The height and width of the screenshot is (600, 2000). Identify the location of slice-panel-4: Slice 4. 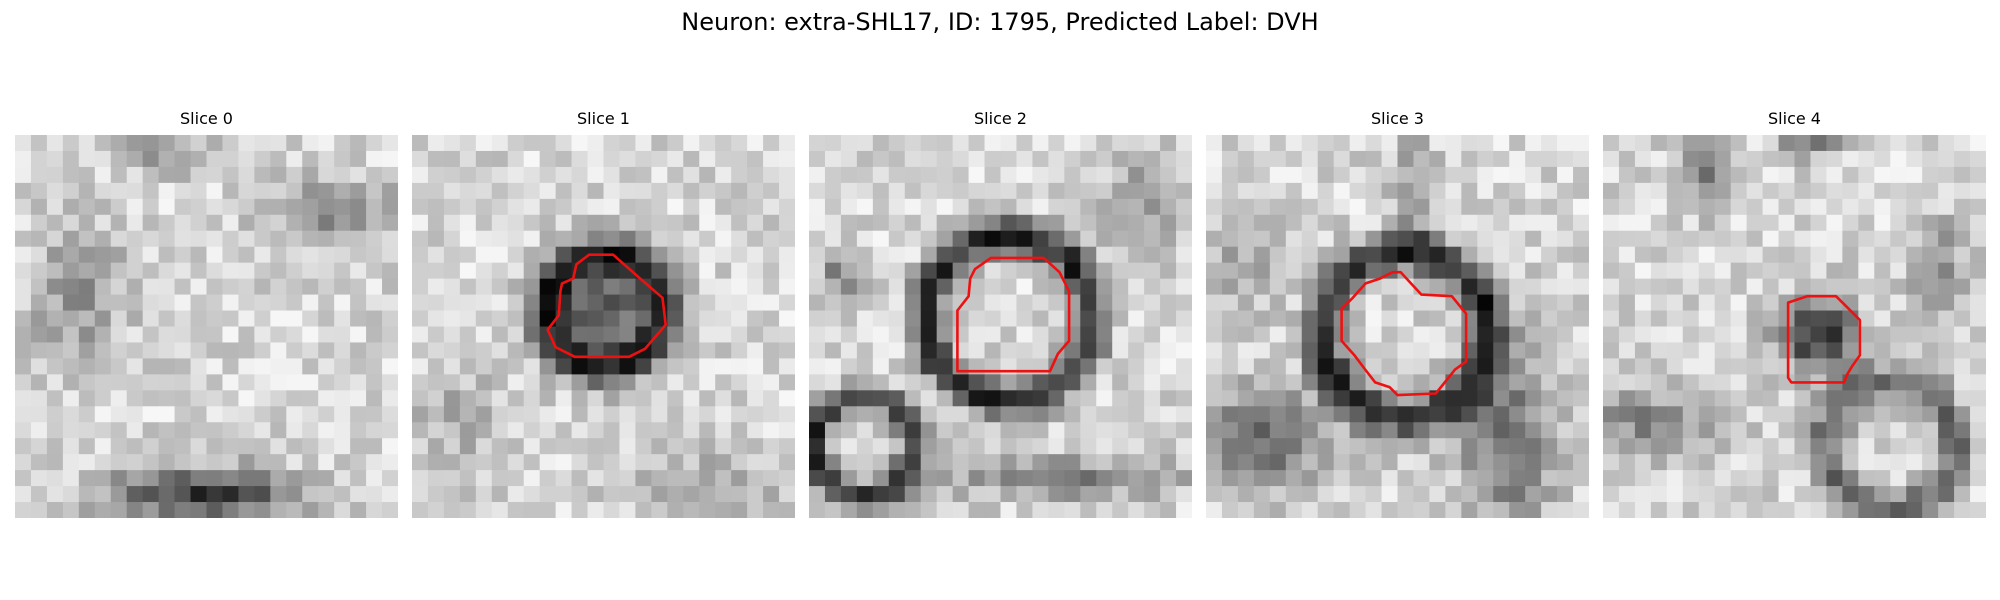
(1794, 313).